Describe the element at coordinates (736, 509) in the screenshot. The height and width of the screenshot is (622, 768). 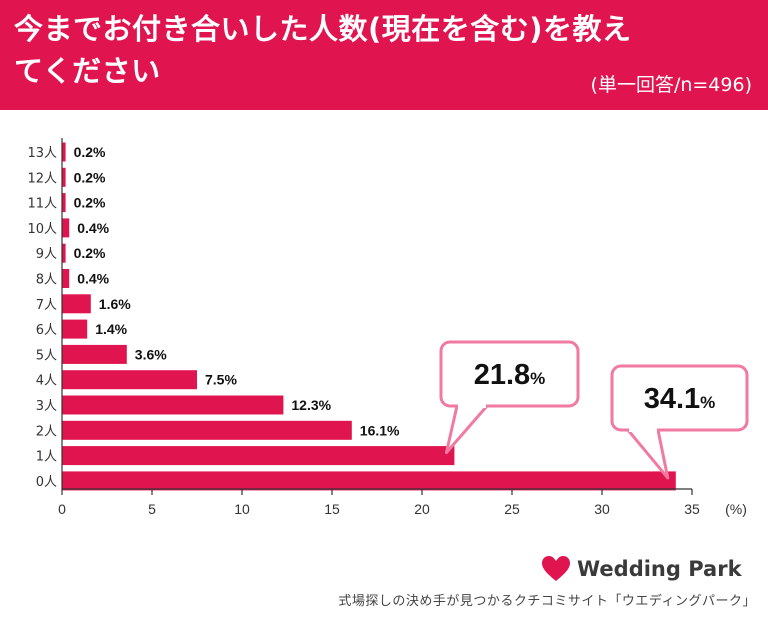
I see `x-axis-unit: (%)` at that location.